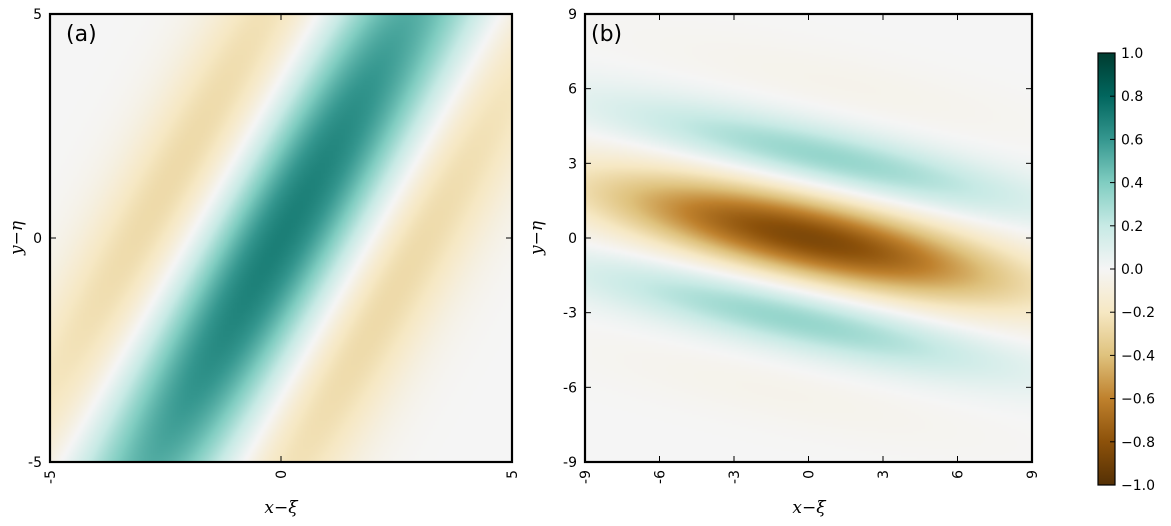 Image resolution: width=1171 pixels, height=526 pixels. Describe the element at coordinates (281, 508) in the screenshot. I see `panel-a-xlabel: x−ξ` at that location.